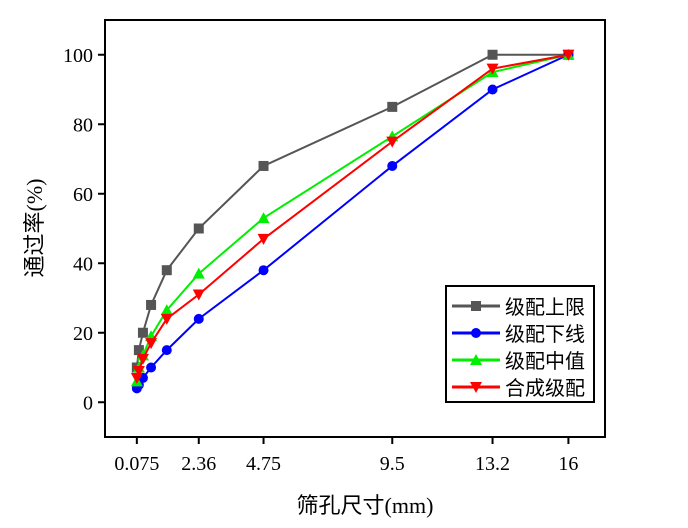 This screenshot has width=688, height=528. I want to click on x-tick-label: 16, so click(568, 464).